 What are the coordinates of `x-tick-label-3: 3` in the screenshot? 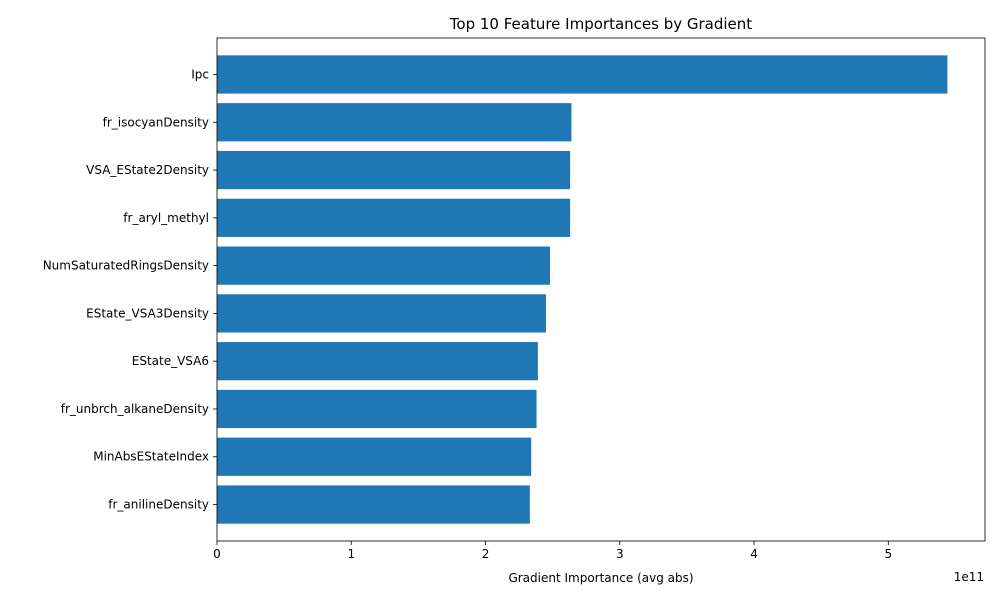 It's located at (620, 554).